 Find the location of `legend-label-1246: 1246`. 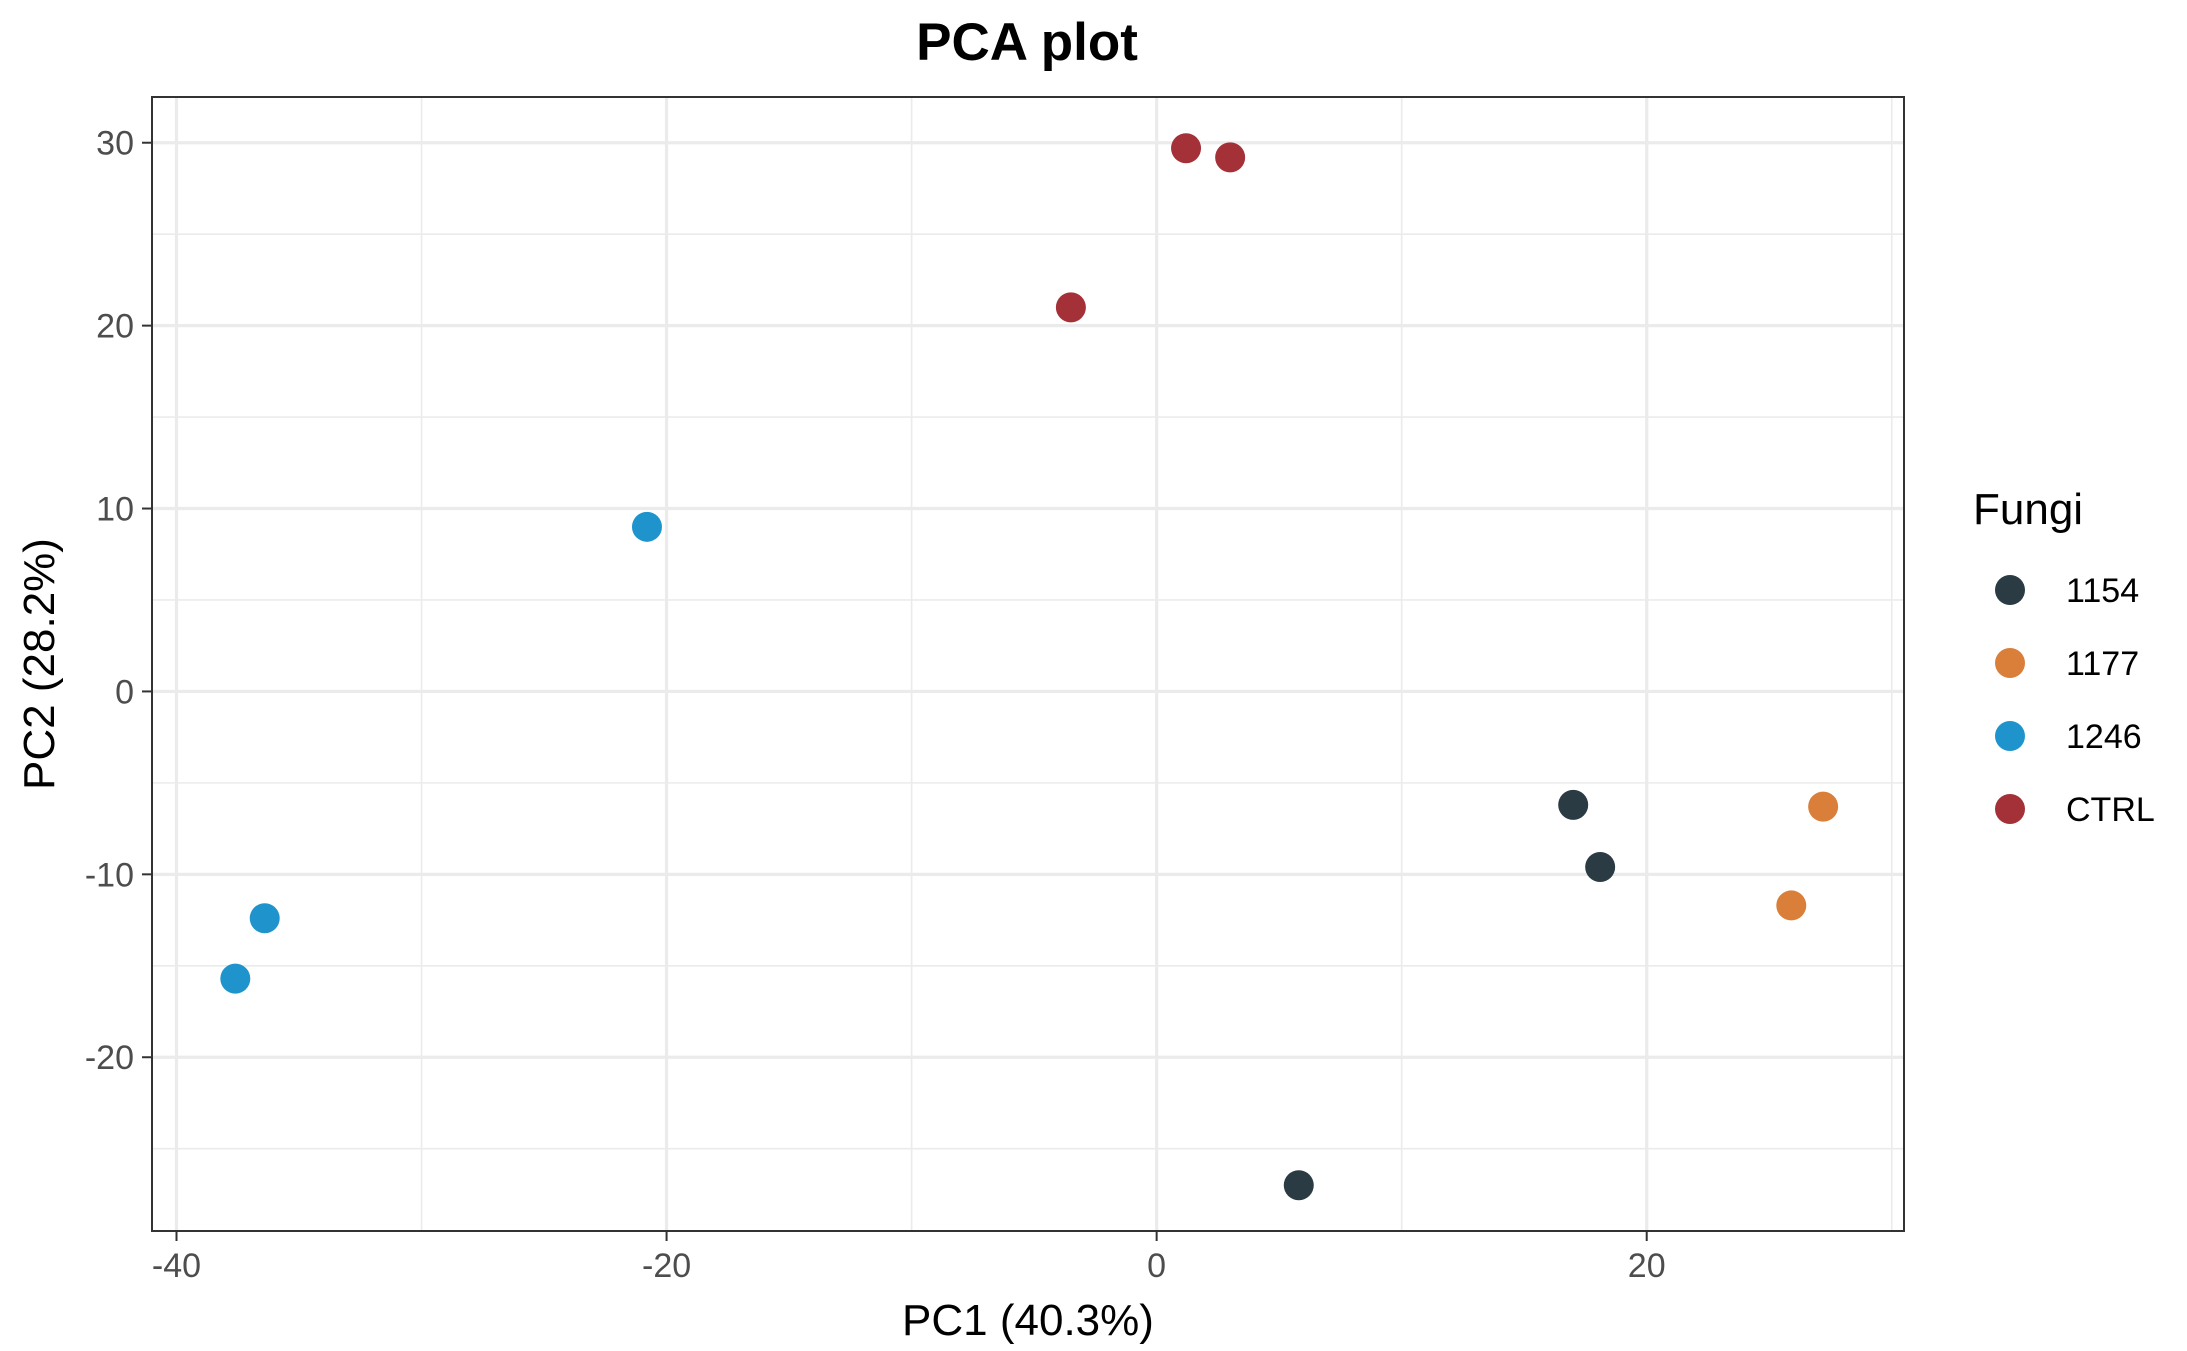

legend-label-1246: 1246 is located at coordinates (2104, 737).